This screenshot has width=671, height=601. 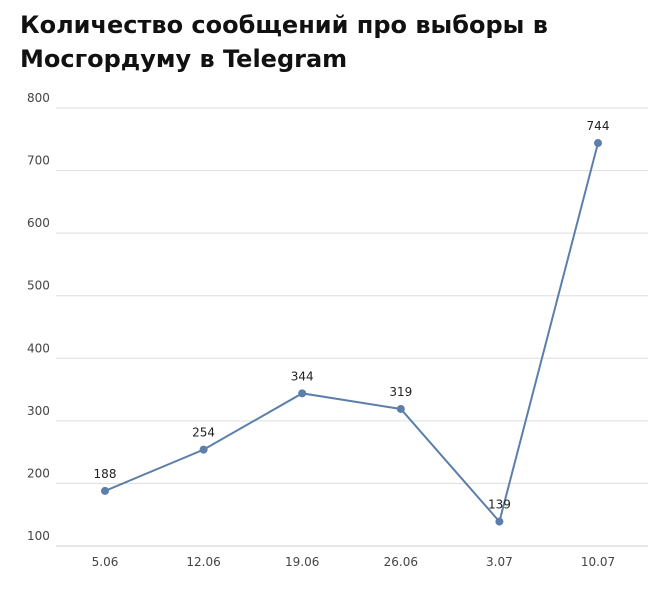 I want to click on y-tick-label: 300, so click(x=38, y=411).